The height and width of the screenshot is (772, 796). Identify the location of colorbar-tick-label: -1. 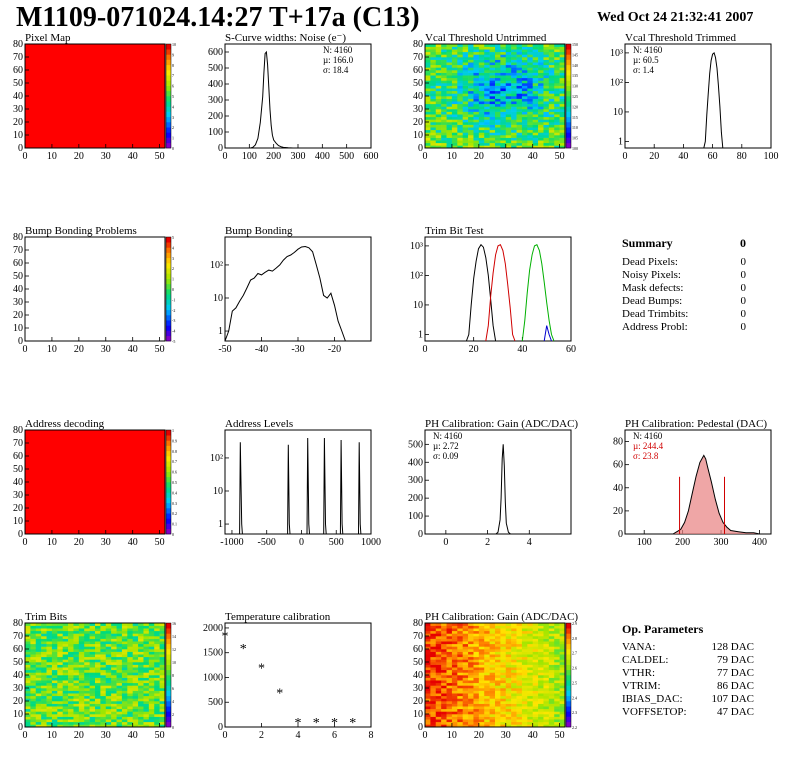
(173, 299).